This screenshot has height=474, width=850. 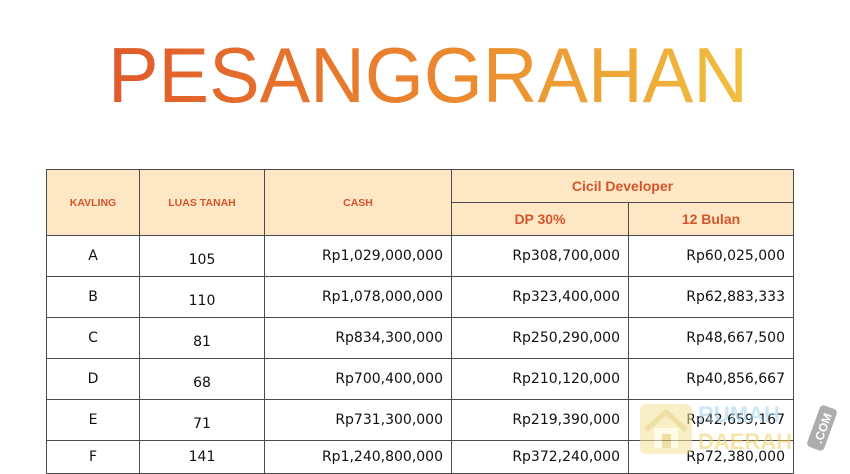 I want to click on header-luas-tanah: LUAS TANAH, so click(x=202, y=202).